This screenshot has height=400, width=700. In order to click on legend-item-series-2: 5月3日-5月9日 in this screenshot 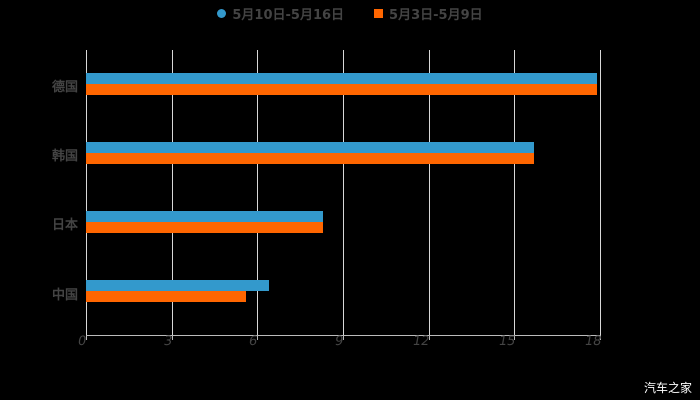, I will do `click(428, 13)`.